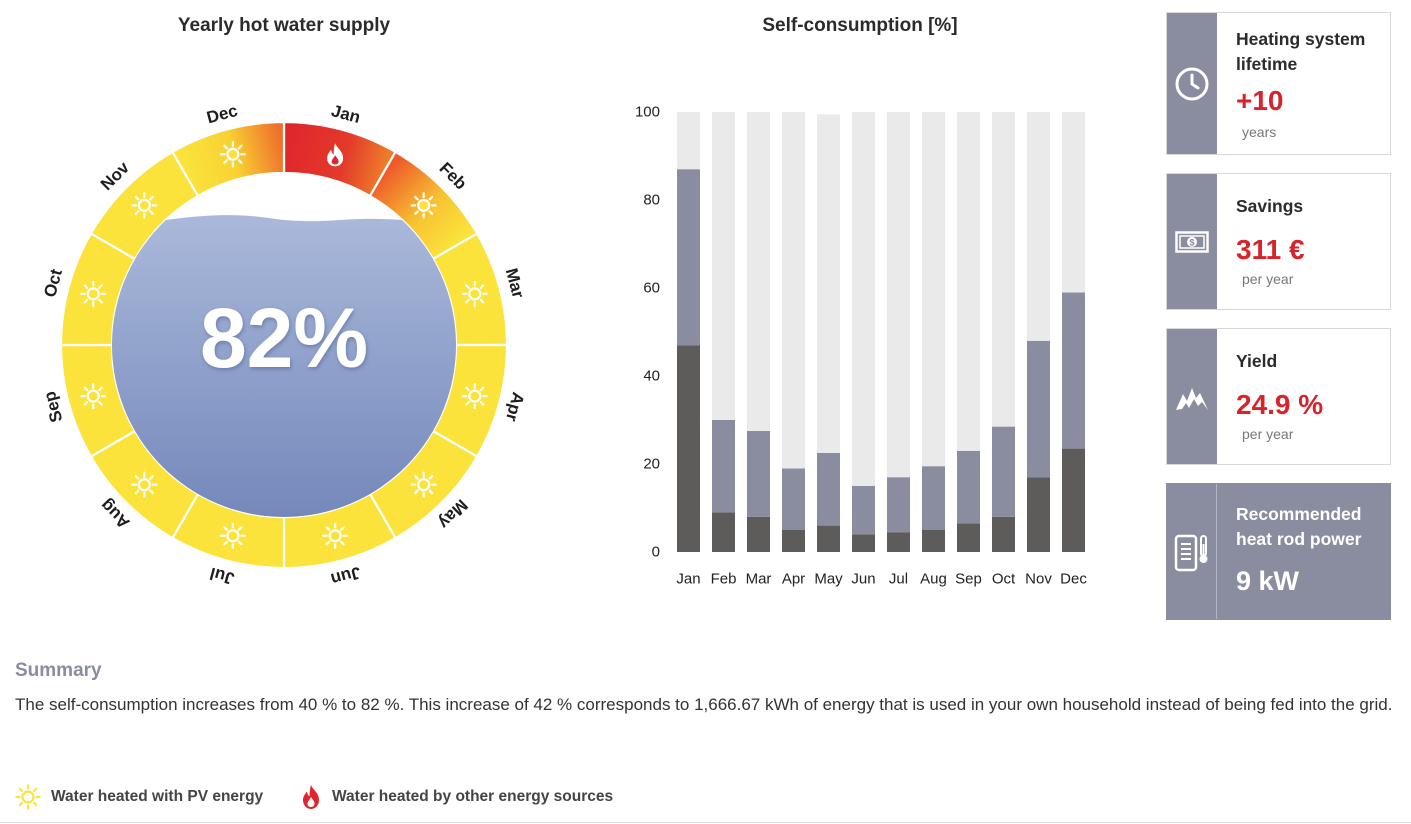  Describe the element at coordinates (1257, 361) in the screenshot. I see `yield-label: Yield` at that location.